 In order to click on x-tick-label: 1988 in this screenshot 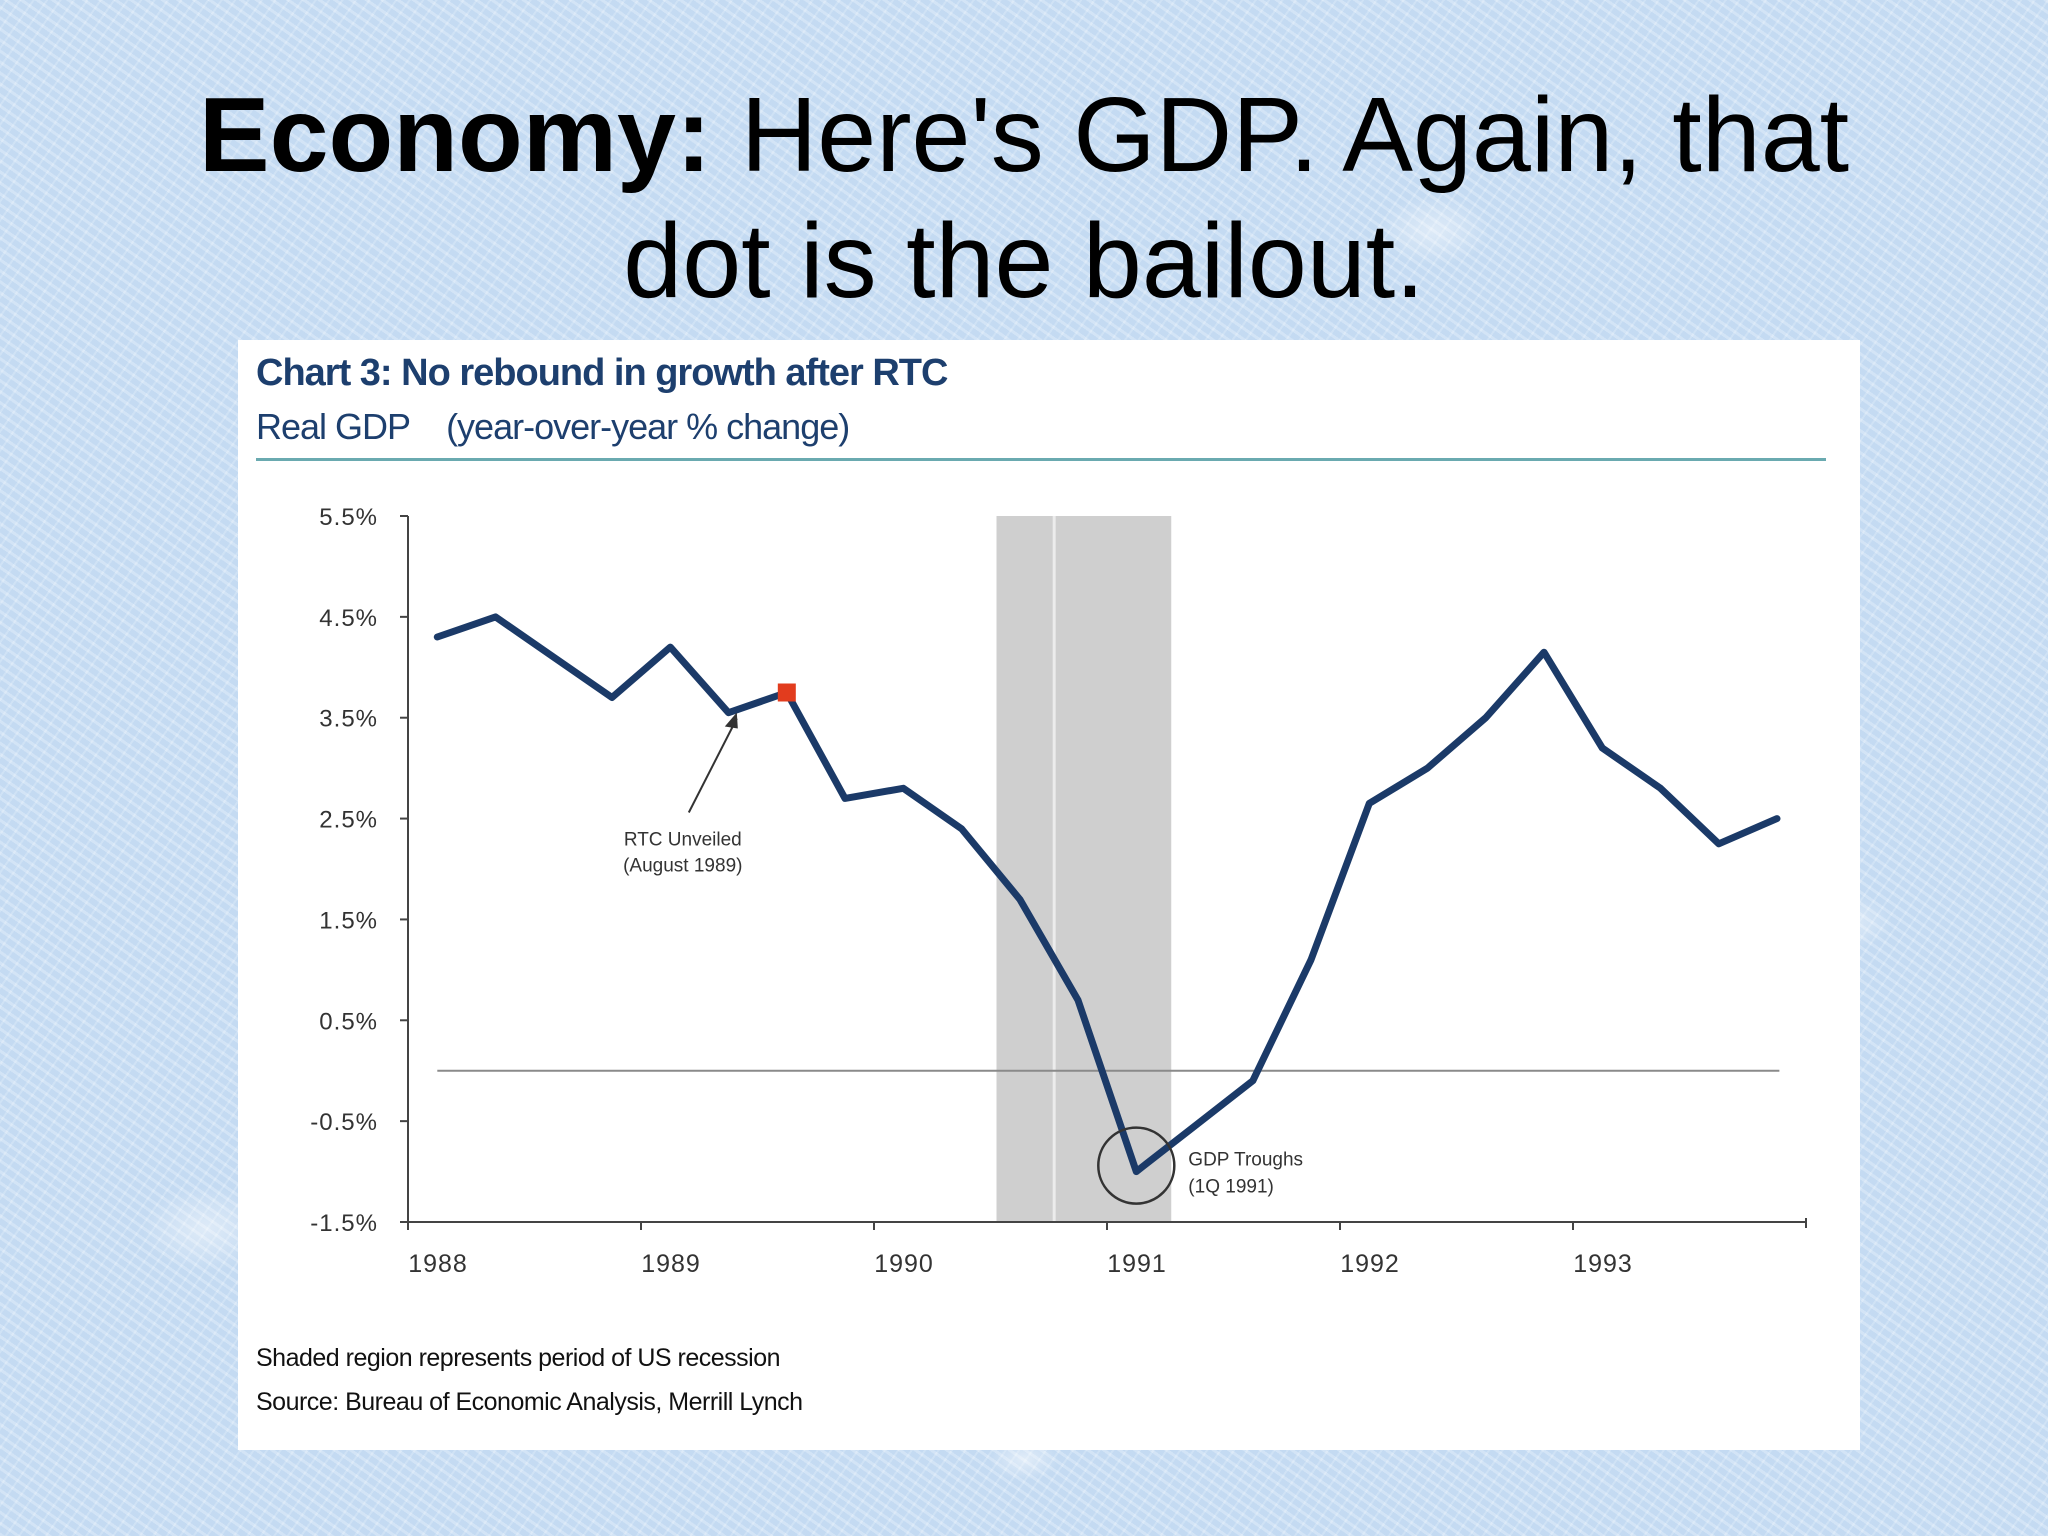, I will do `click(438, 1264)`.